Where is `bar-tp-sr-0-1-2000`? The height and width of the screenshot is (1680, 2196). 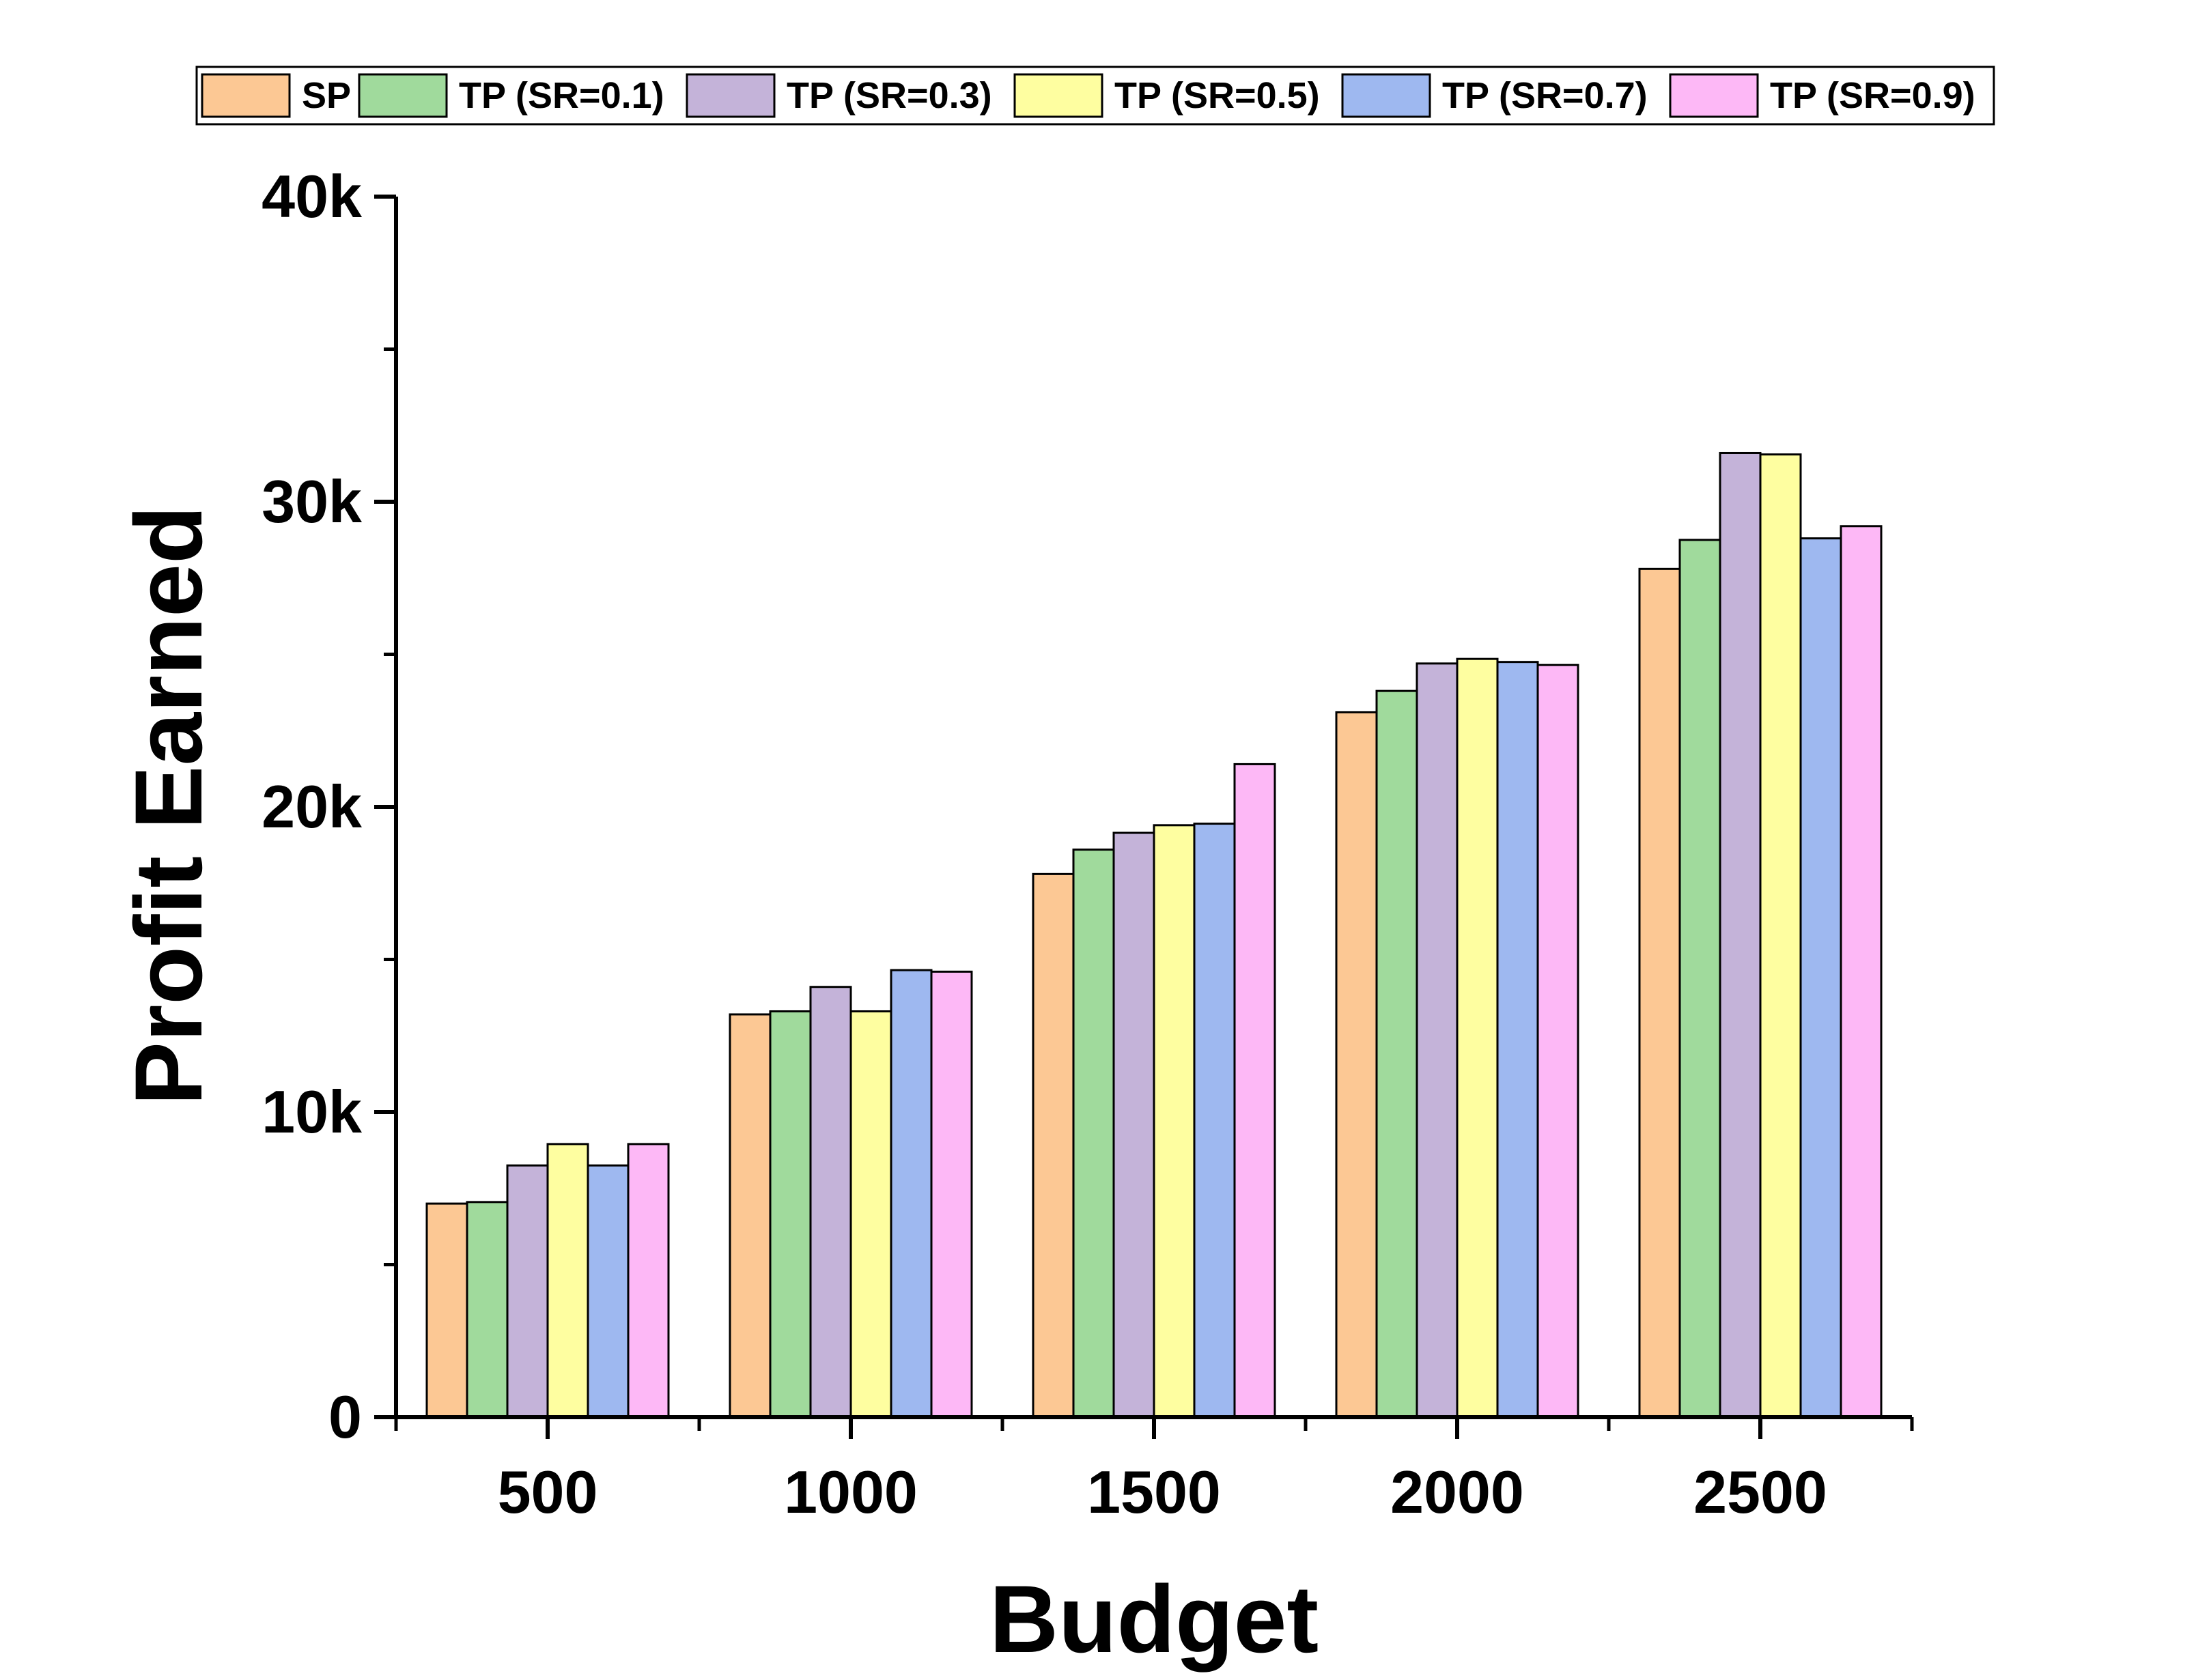
bar-tp-sr-0-1-2000 is located at coordinates (1396, 1054).